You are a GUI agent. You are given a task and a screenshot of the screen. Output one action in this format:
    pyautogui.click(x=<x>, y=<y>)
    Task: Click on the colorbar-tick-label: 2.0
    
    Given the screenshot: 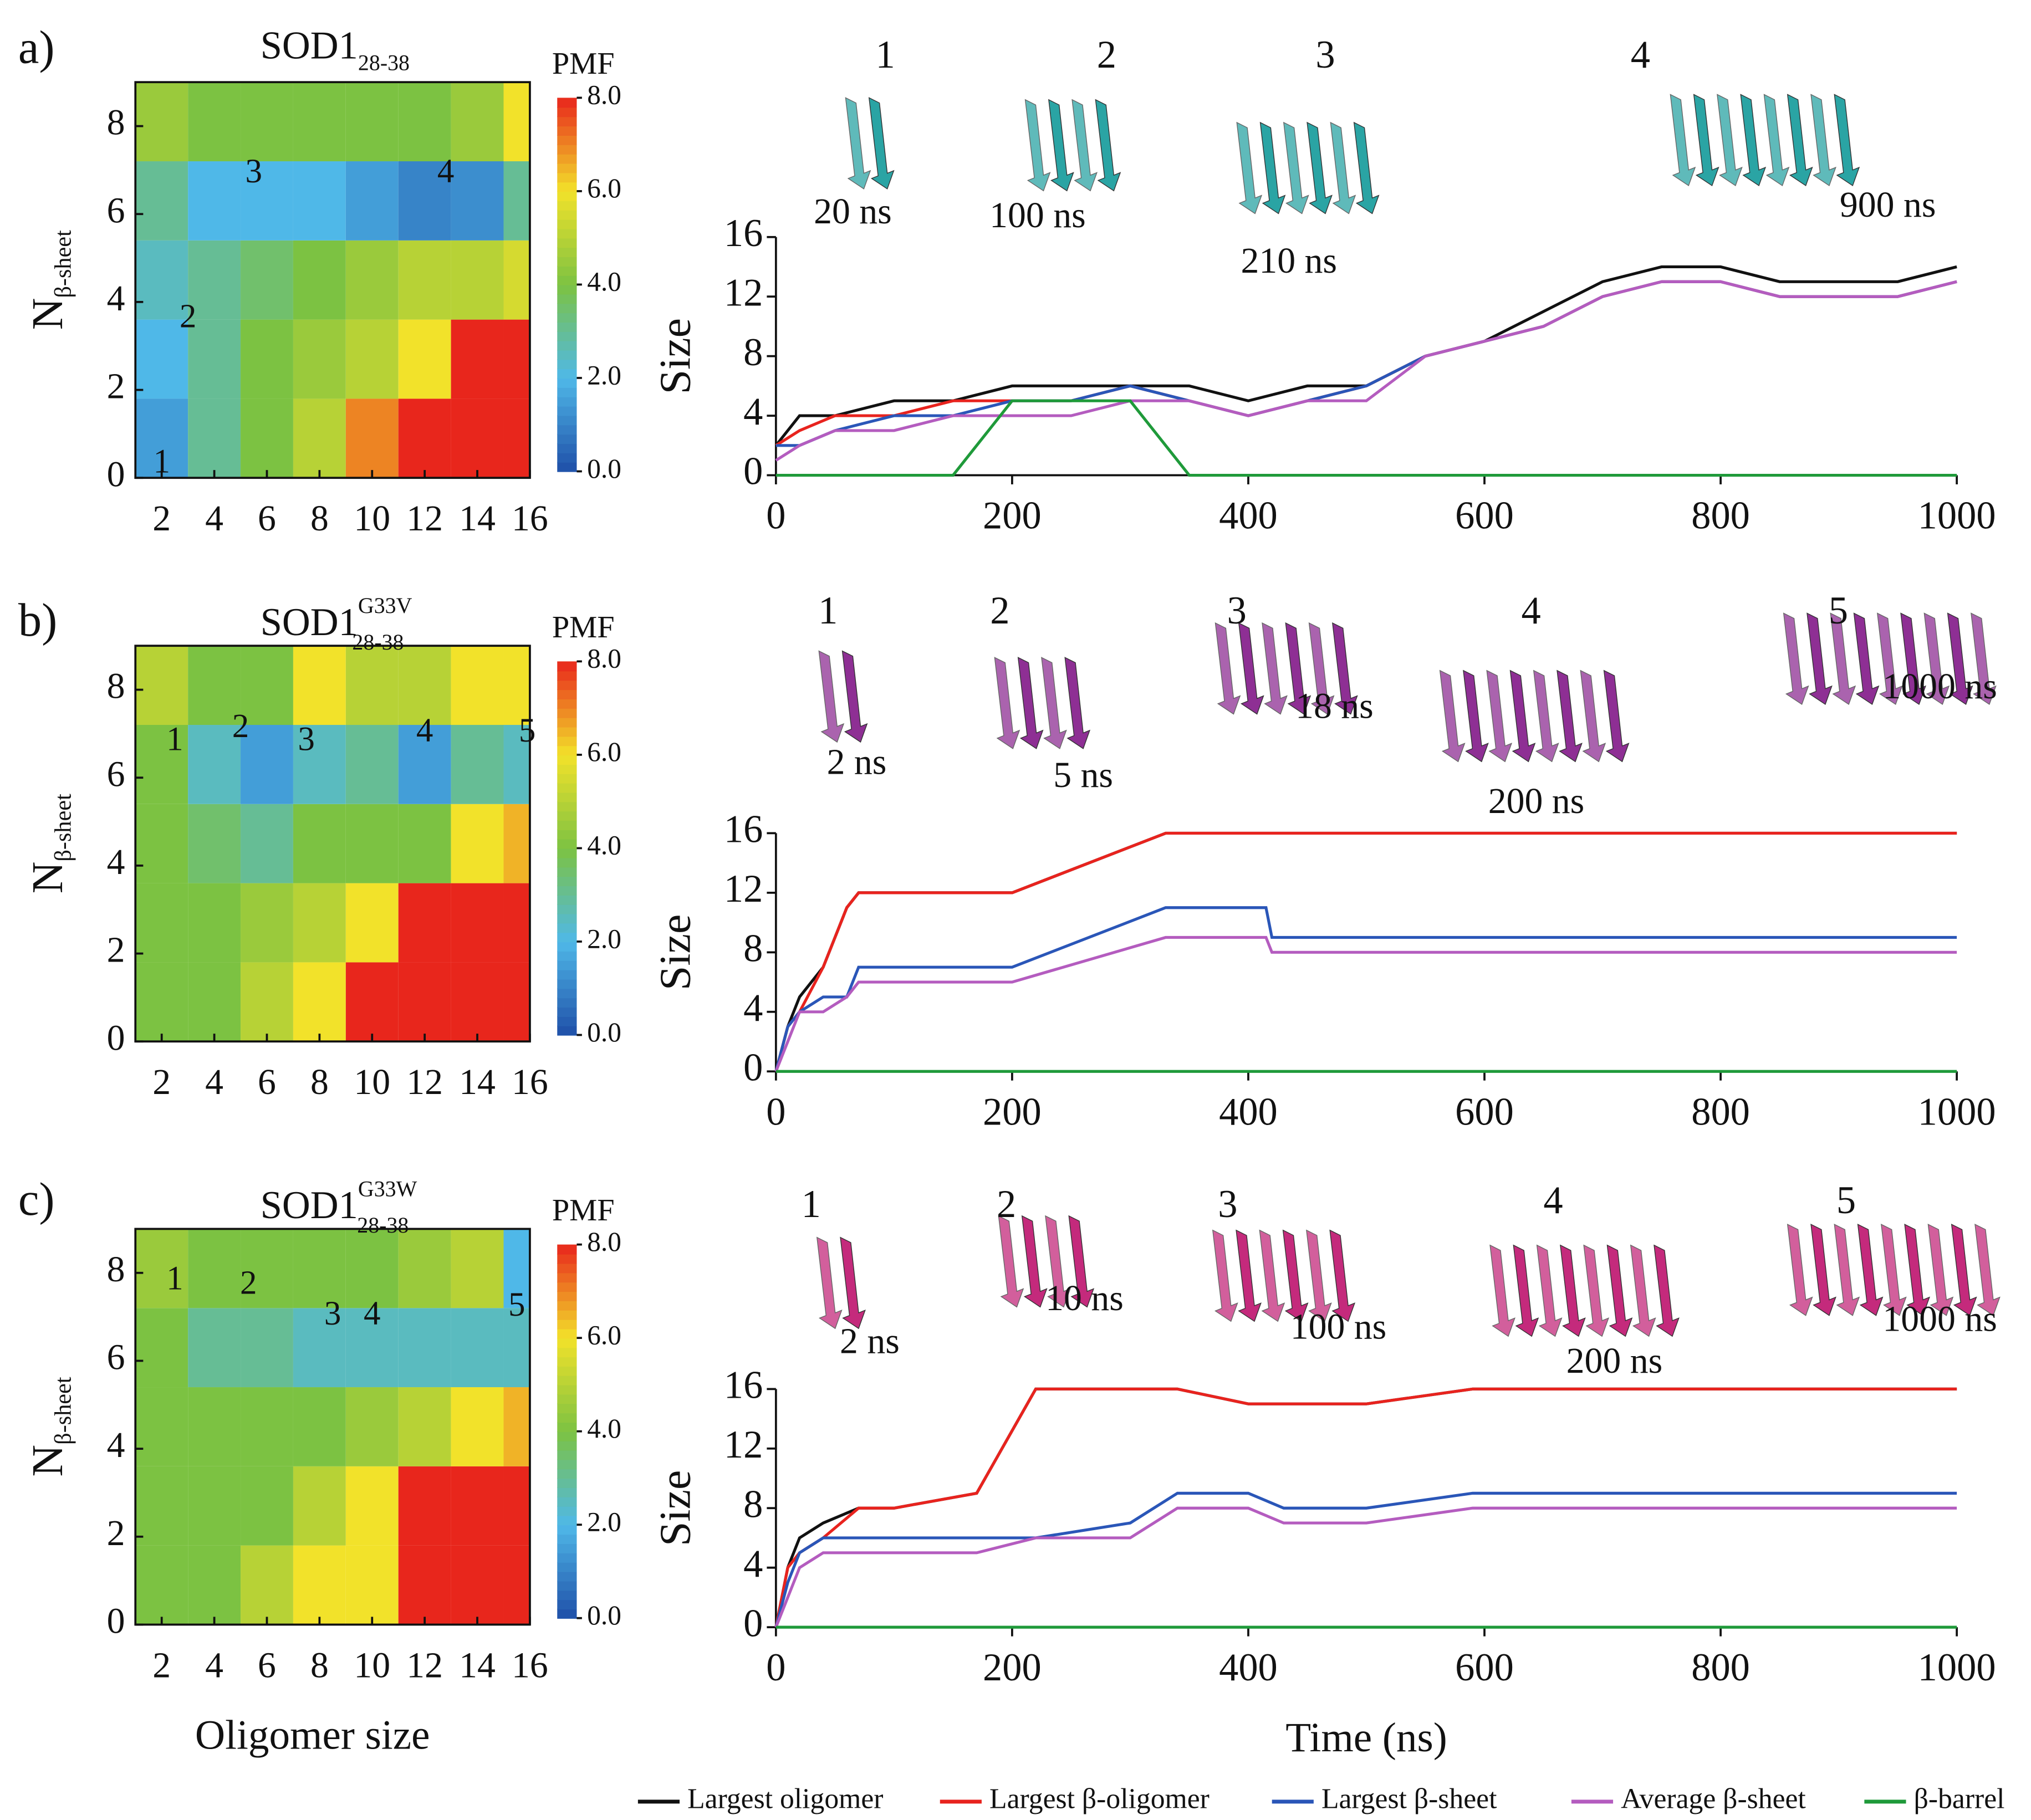 What is the action you would take?
    pyautogui.click(x=604, y=1522)
    